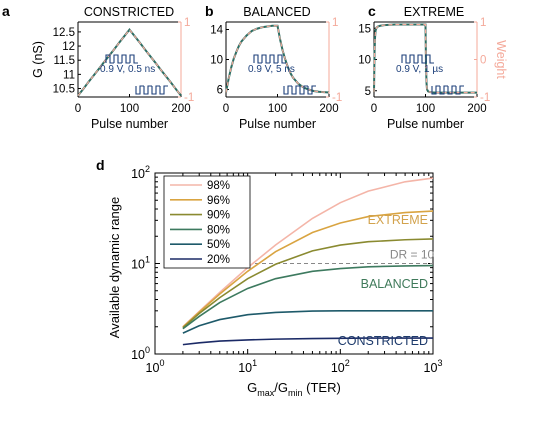  What do you see at coordinates (218, 201) in the screenshot?
I see `legend-label: 96%` at bounding box center [218, 201].